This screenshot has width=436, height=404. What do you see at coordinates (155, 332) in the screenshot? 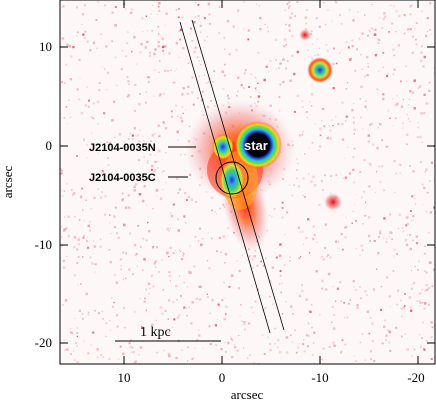
I see `scale-bar-label: 1 kpc` at bounding box center [155, 332].